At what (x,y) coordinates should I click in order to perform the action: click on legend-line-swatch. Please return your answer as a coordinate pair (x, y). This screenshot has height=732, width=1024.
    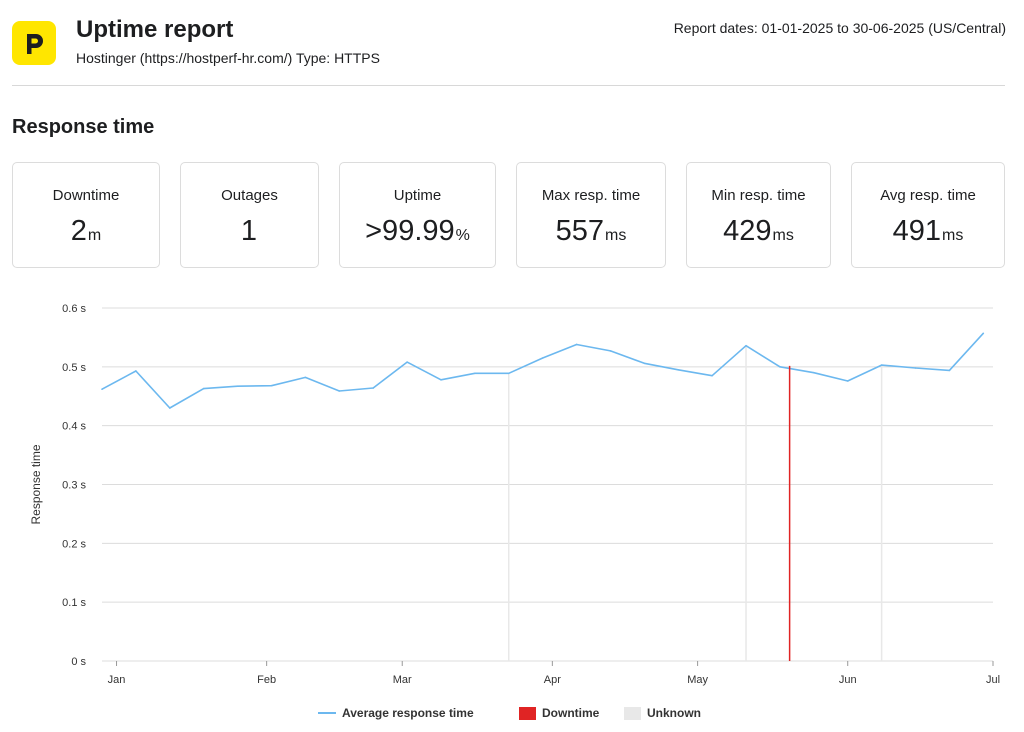
    Looking at the image, I should click on (327, 713).